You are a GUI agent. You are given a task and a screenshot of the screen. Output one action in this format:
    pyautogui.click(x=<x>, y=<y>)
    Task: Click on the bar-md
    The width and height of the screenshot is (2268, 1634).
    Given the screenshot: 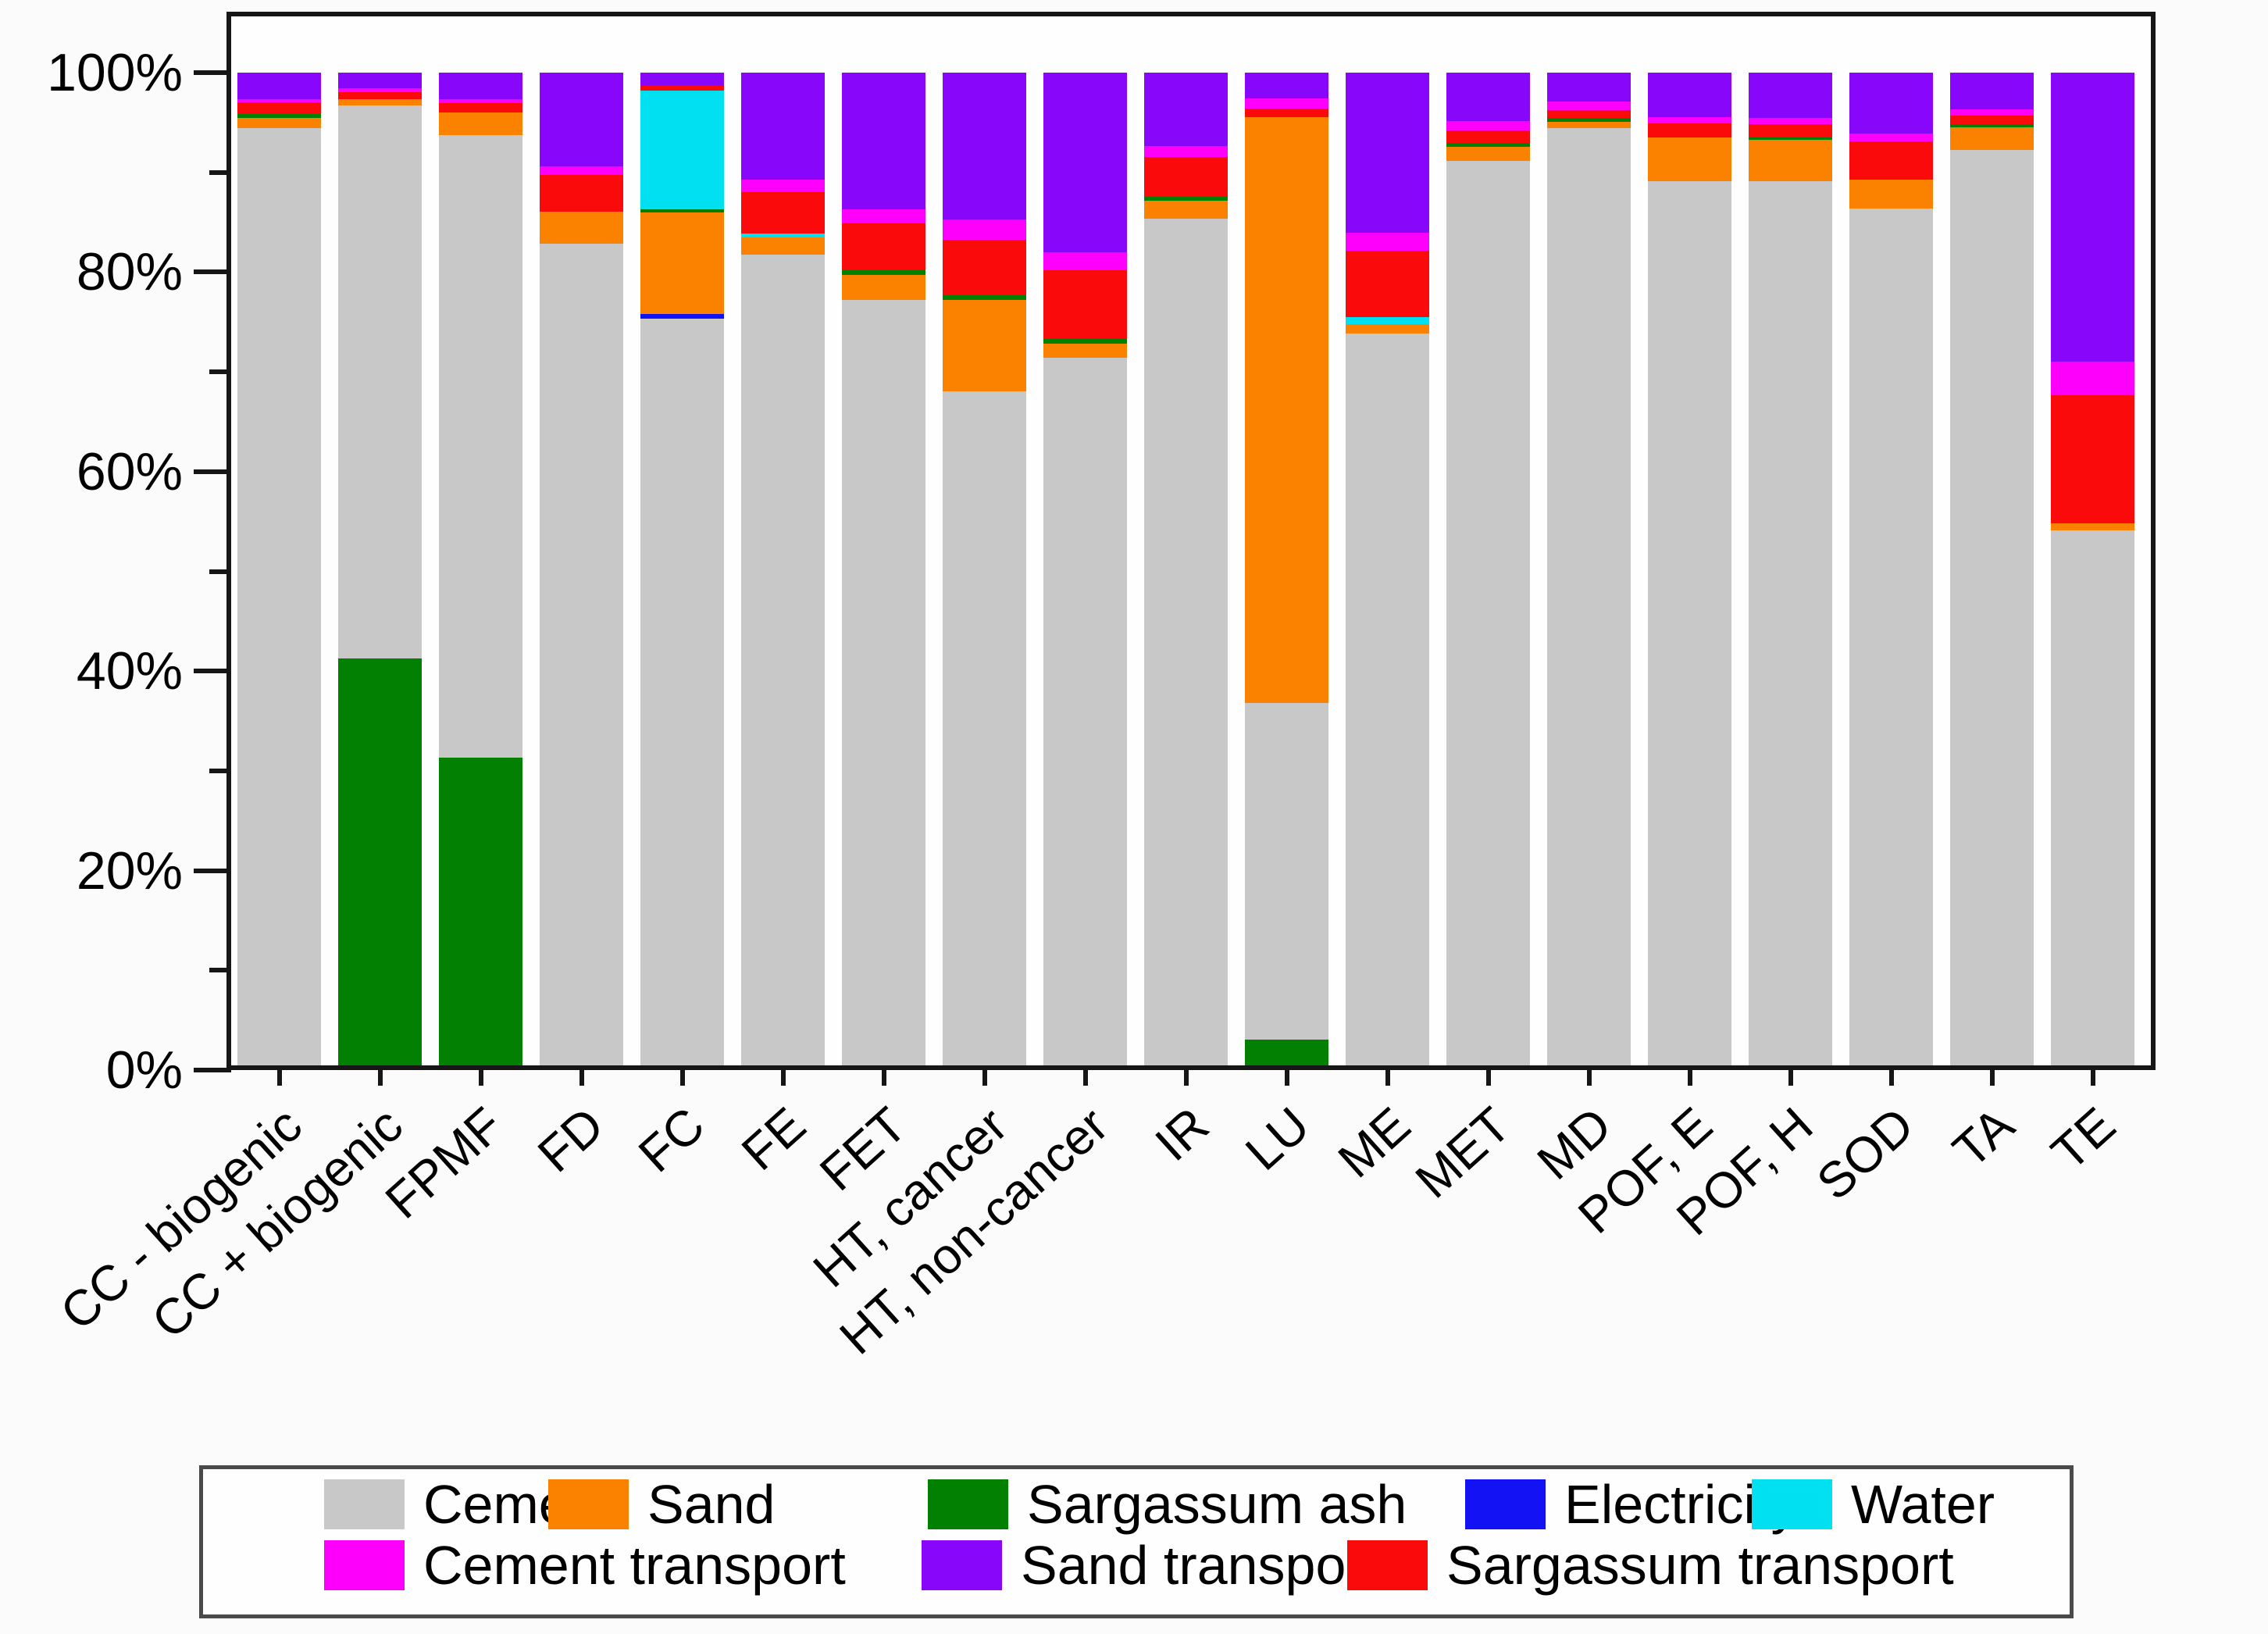 What is the action you would take?
    pyautogui.click(x=1589, y=569)
    